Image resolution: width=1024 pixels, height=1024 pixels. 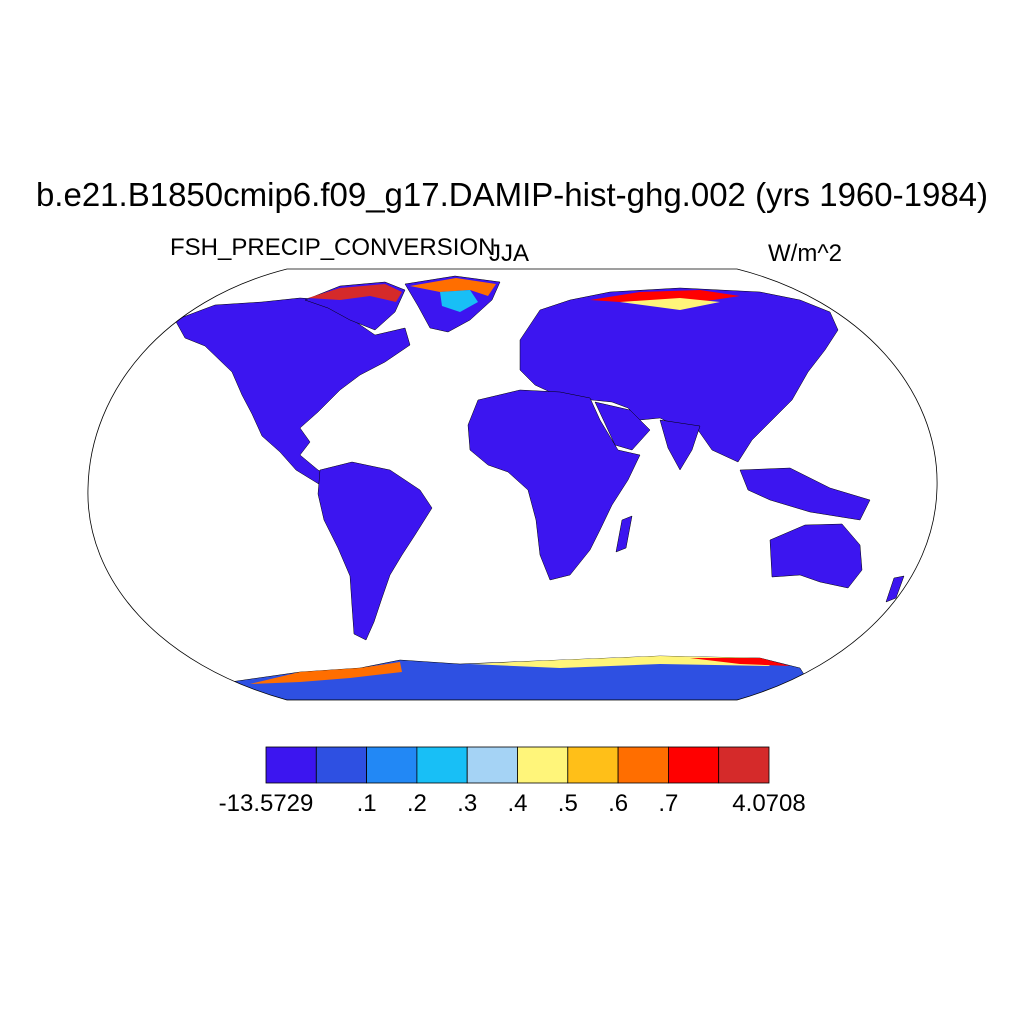 I want to click on colorbar, so click(x=517, y=765).